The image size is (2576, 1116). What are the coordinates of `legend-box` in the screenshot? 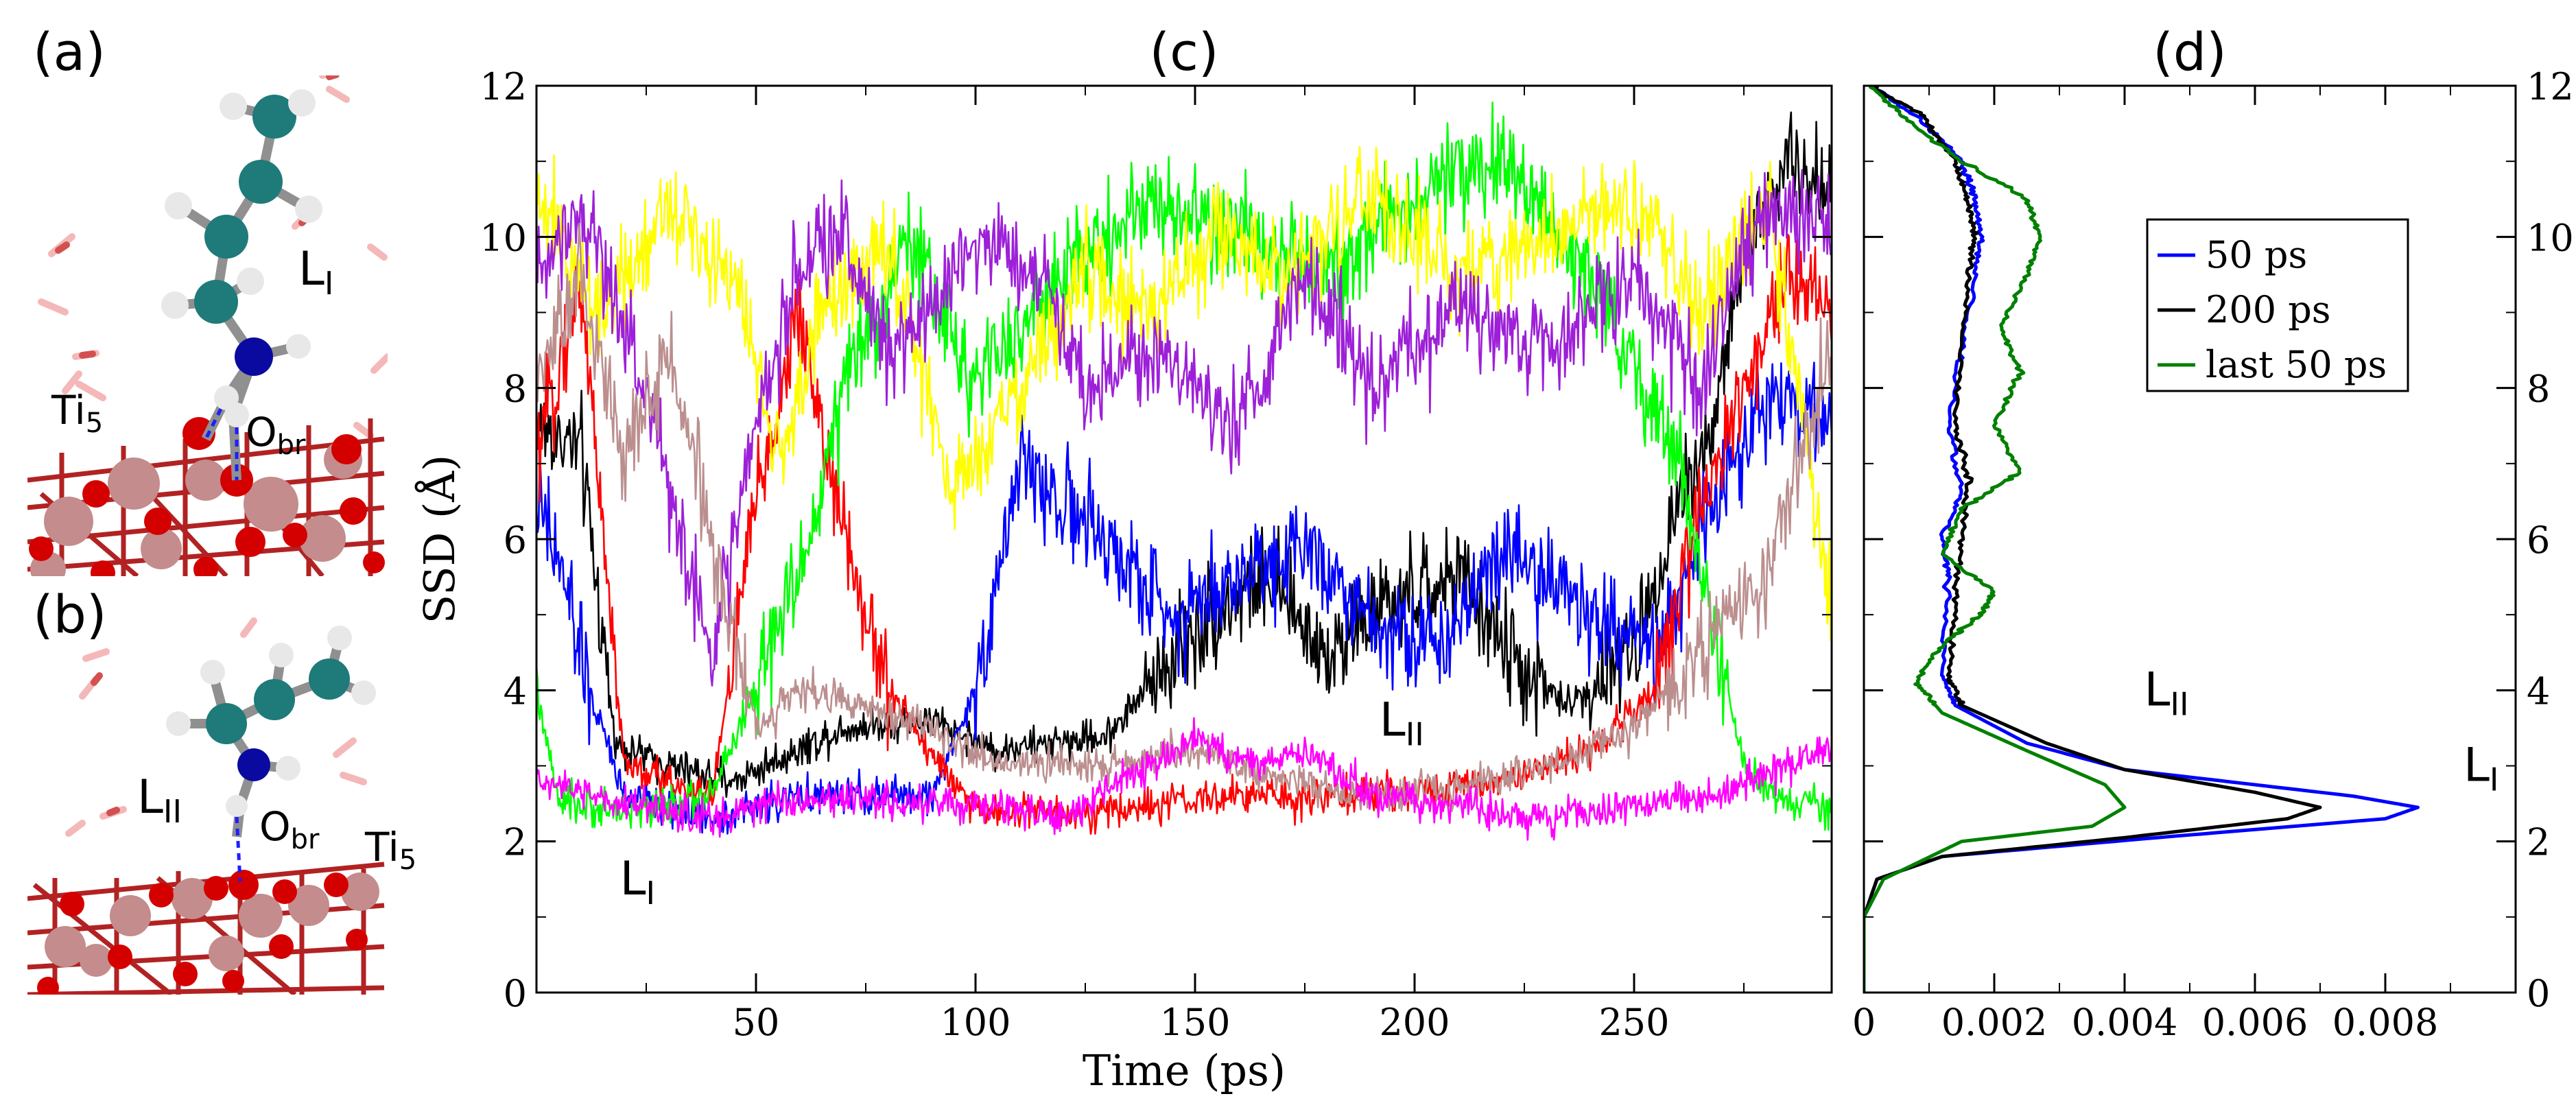 It's located at (2277, 305).